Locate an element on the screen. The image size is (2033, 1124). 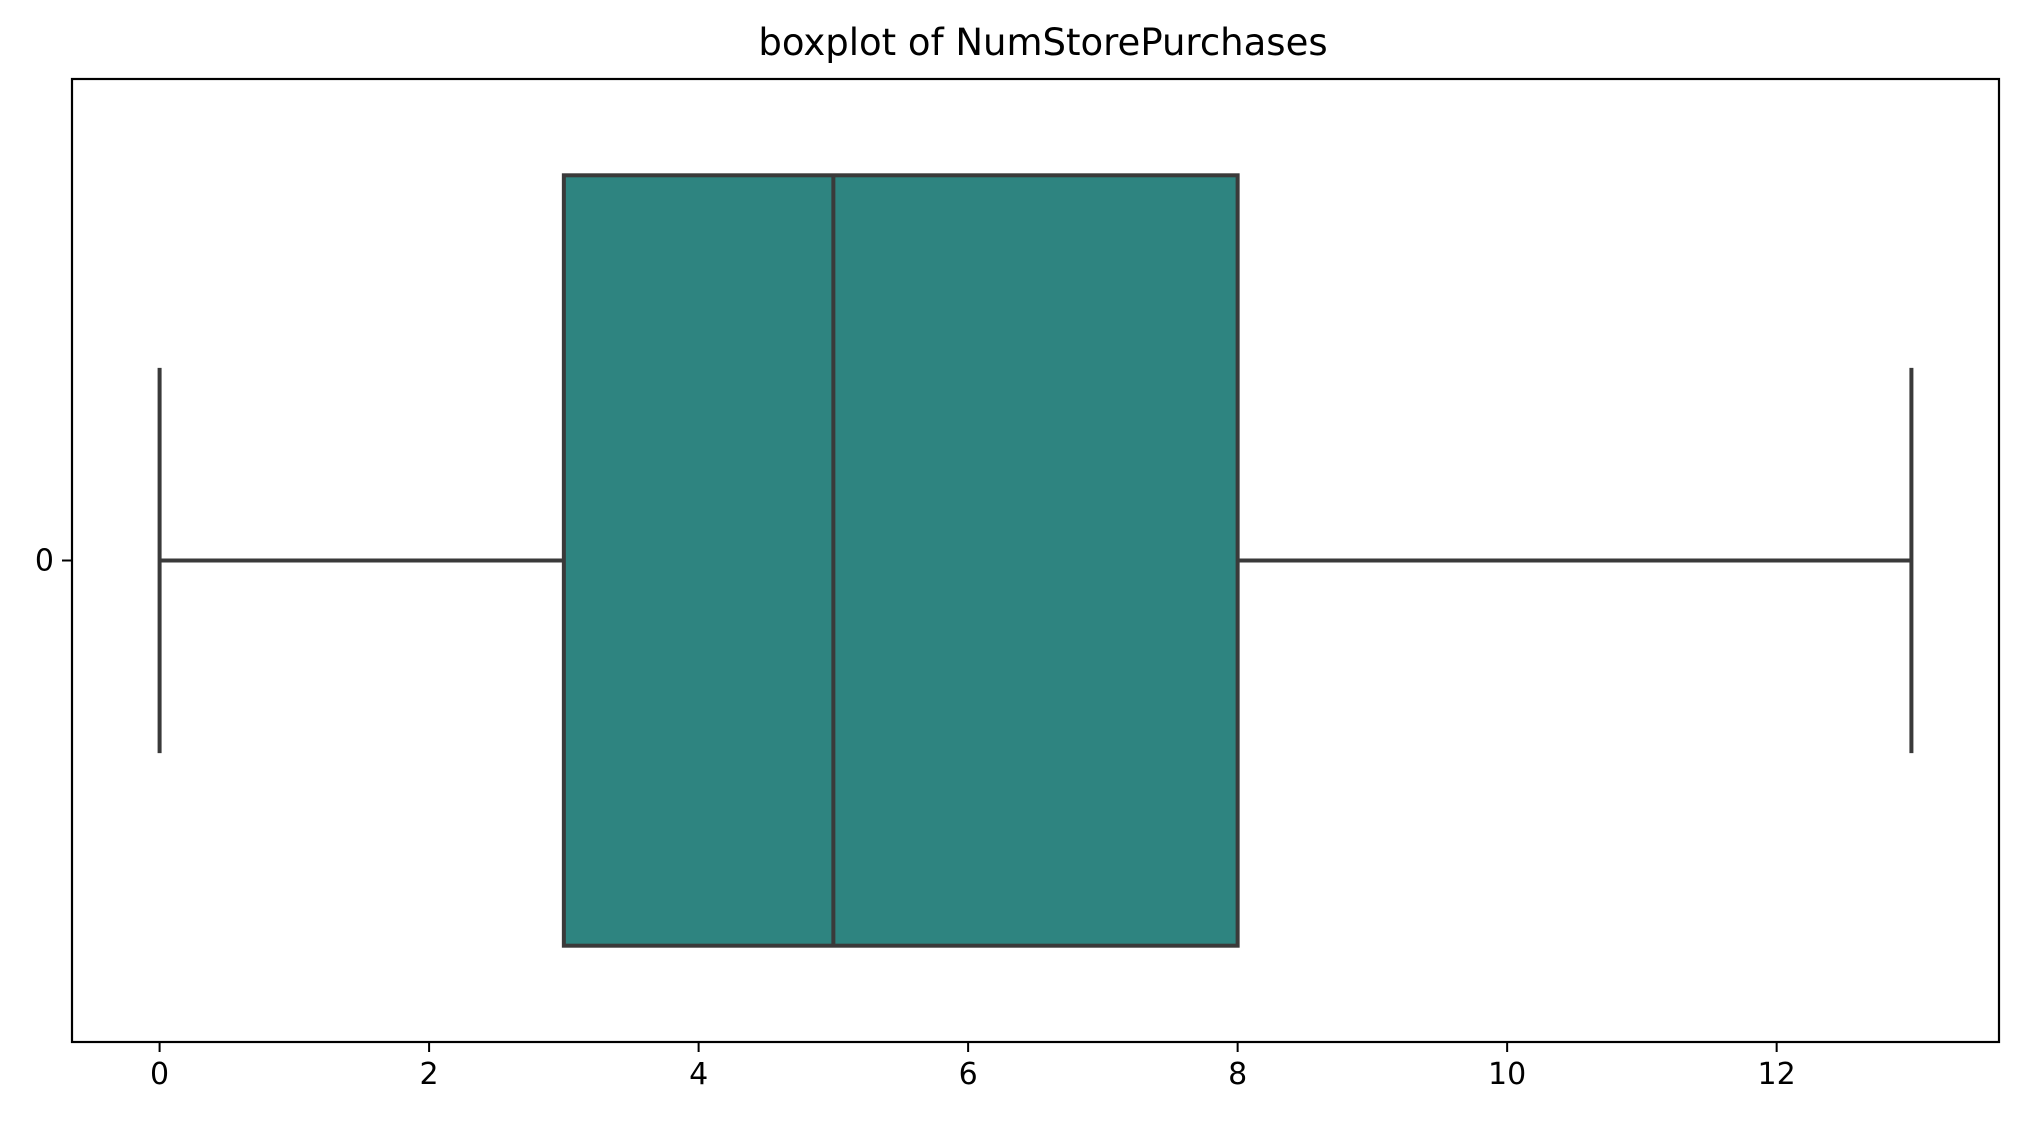
y-tick-label: 0 is located at coordinates (44, 561).